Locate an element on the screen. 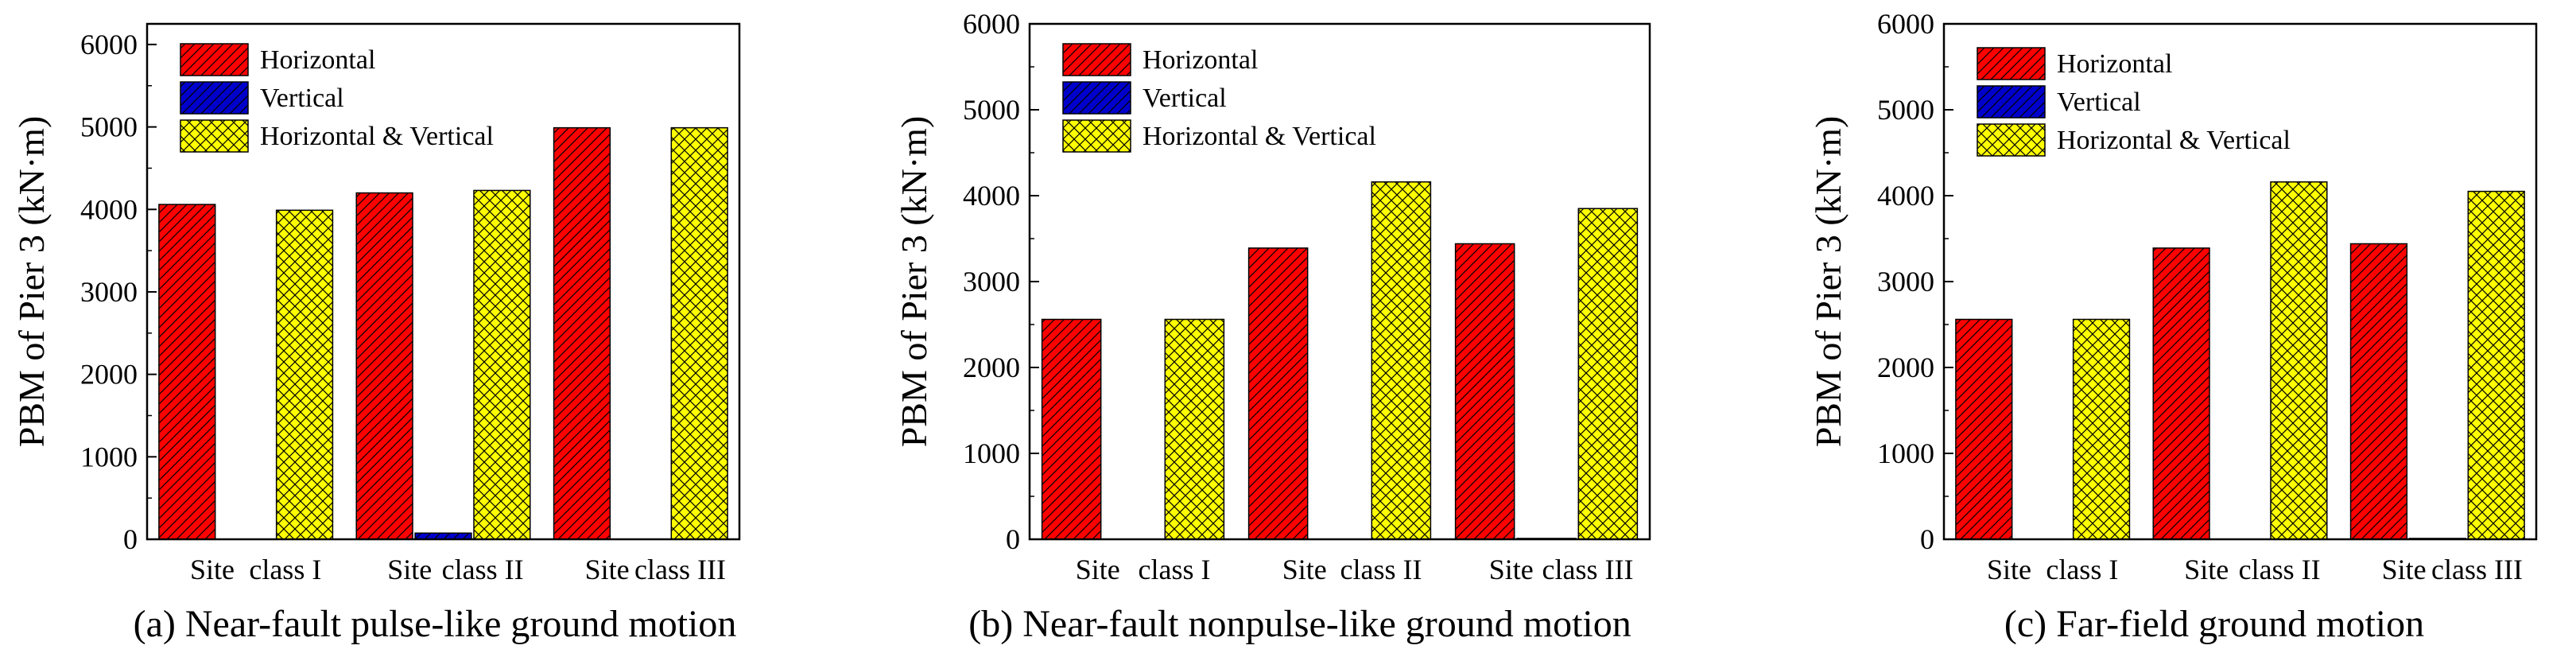 This screenshot has width=2576, height=657. panel-caption-c: (c) Far-field ground motion is located at coordinates (2214, 624).